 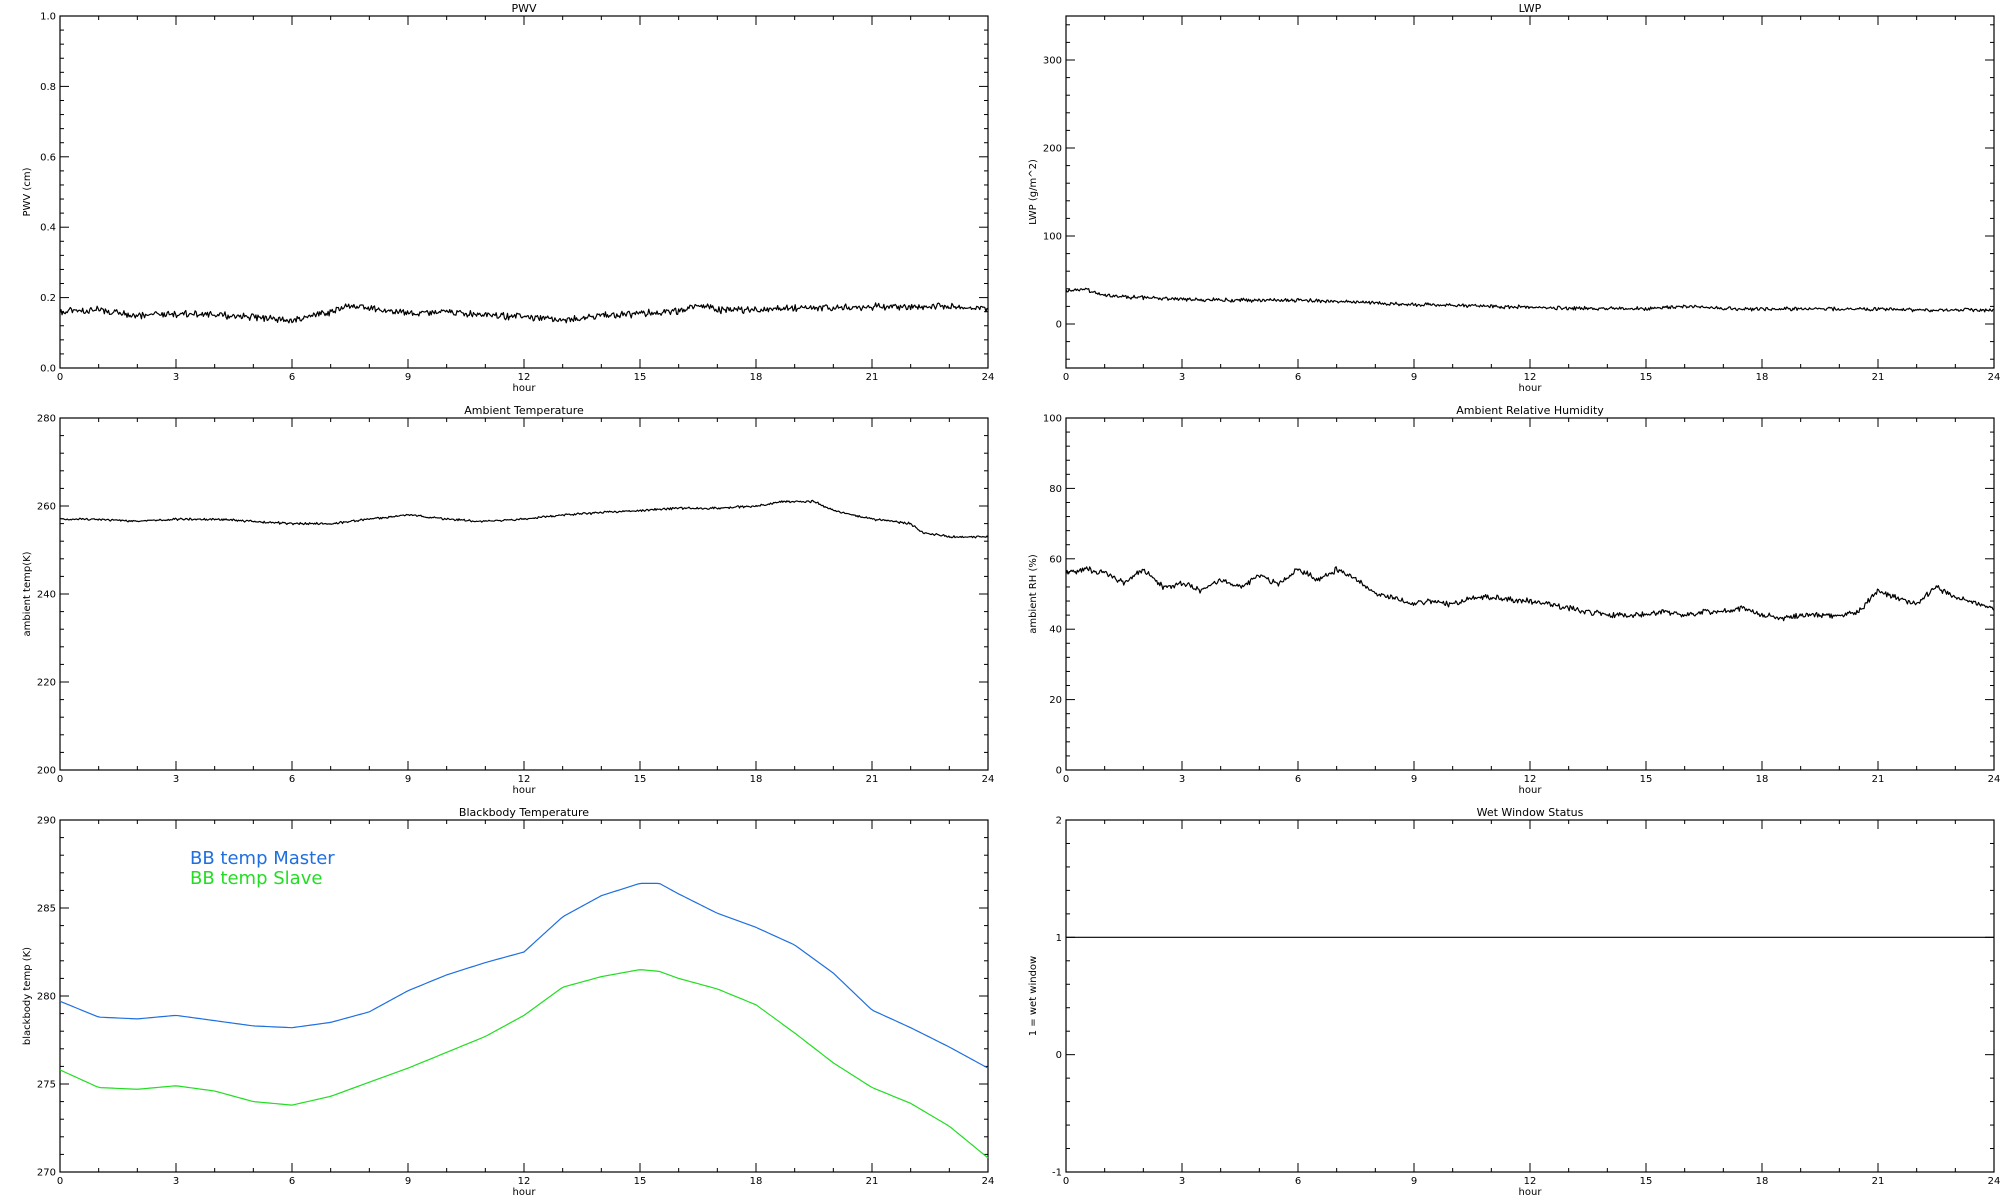 I want to click on y-tick-label: 1, so click(x=1059, y=938).